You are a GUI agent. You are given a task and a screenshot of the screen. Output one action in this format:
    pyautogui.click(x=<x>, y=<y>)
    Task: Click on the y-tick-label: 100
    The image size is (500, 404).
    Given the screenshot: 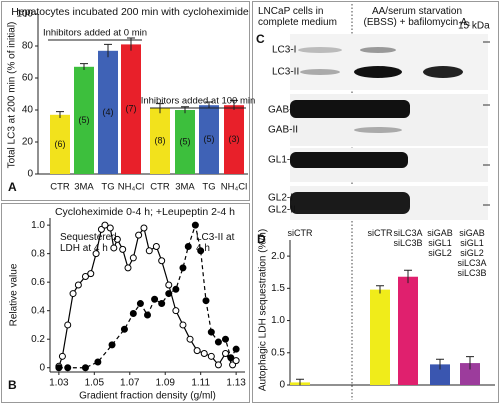 What is the action you would take?
    pyautogui.click(x=24, y=14)
    